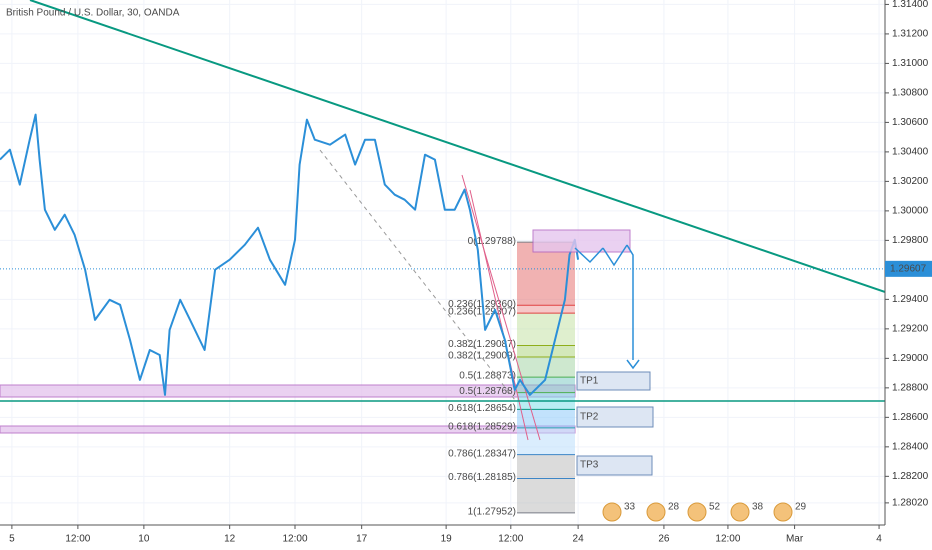  What do you see at coordinates (910, 211) in the screenshot?
I see `y-tick-label: 1.30000` at bounding box center [910, 211].